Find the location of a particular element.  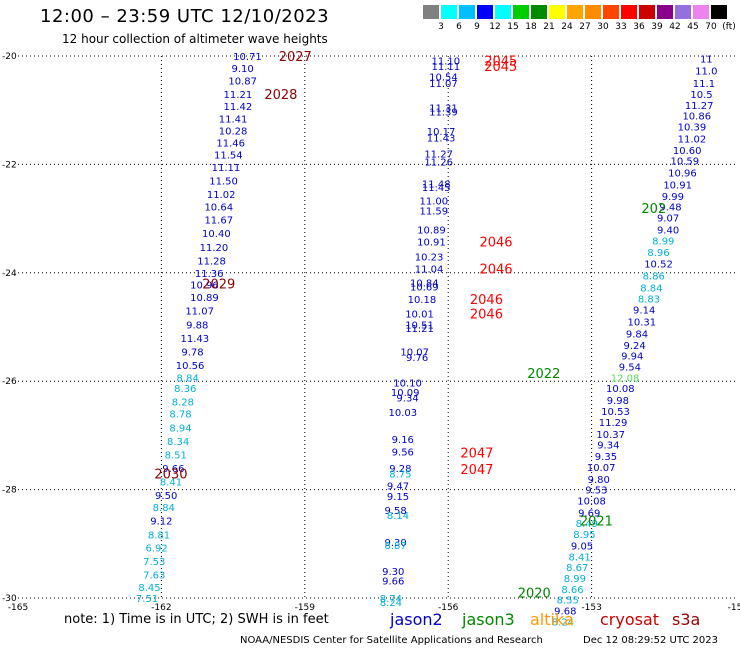

colorbar-label: 33 is located at coordinates (621, 27).